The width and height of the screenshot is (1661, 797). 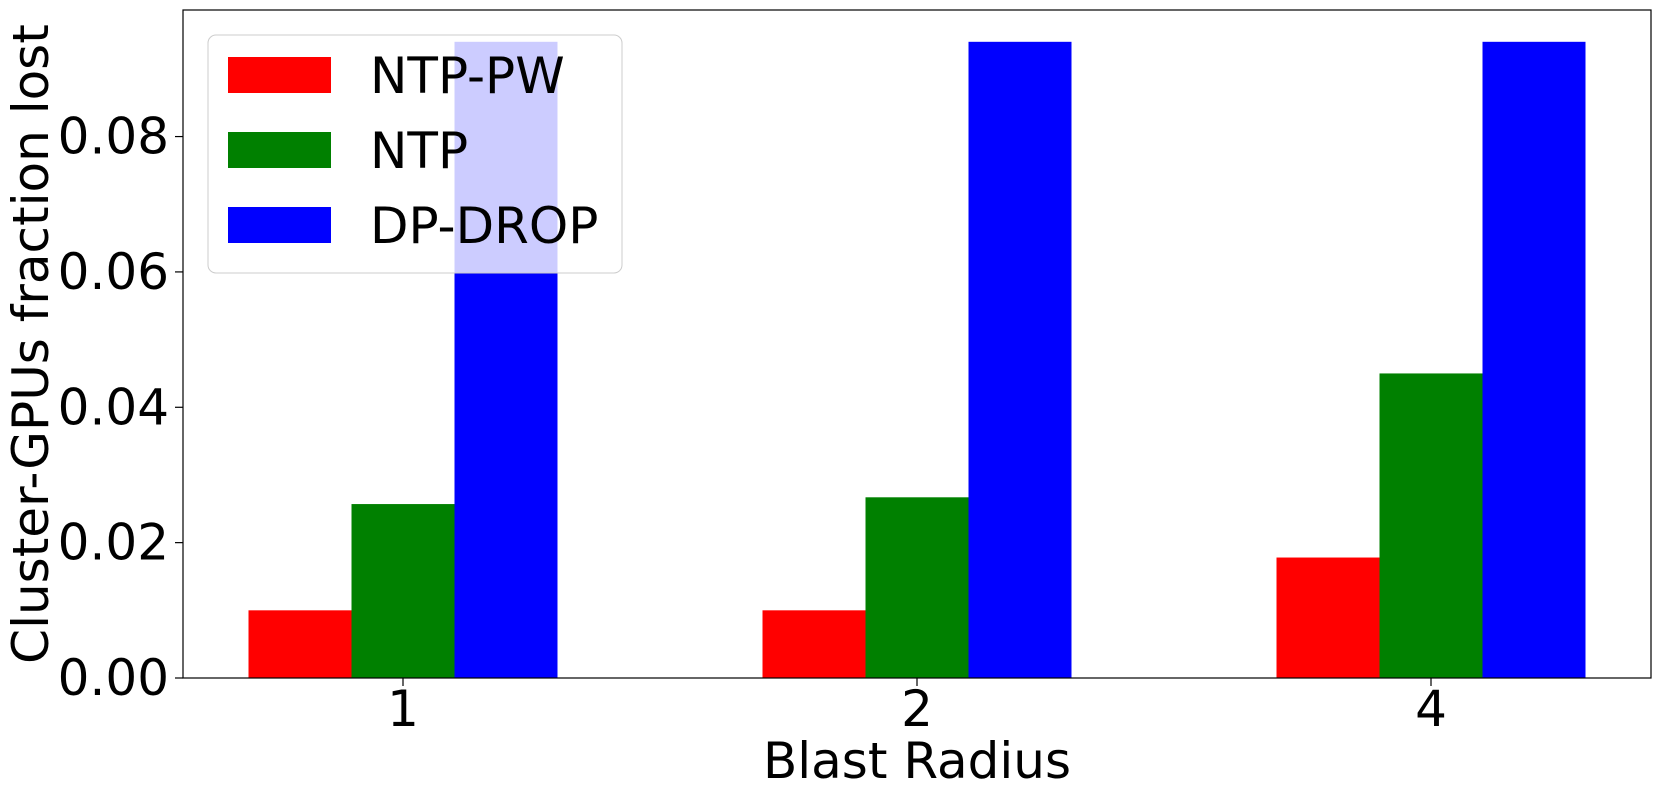 I want to click on y-tick-label: 0.02, so click(x=113, y=543).